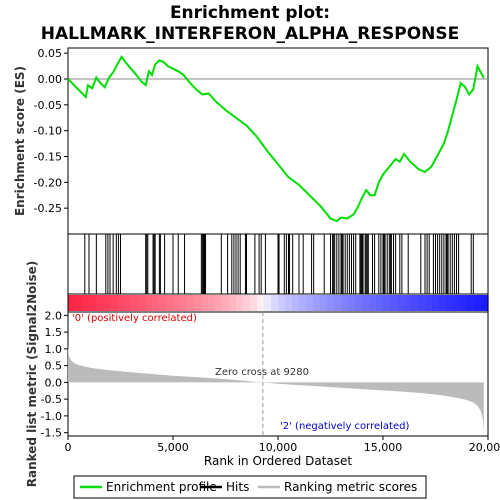 The image size is (500, 500). I want to click on ranking-metric-area, so click(276, 388).